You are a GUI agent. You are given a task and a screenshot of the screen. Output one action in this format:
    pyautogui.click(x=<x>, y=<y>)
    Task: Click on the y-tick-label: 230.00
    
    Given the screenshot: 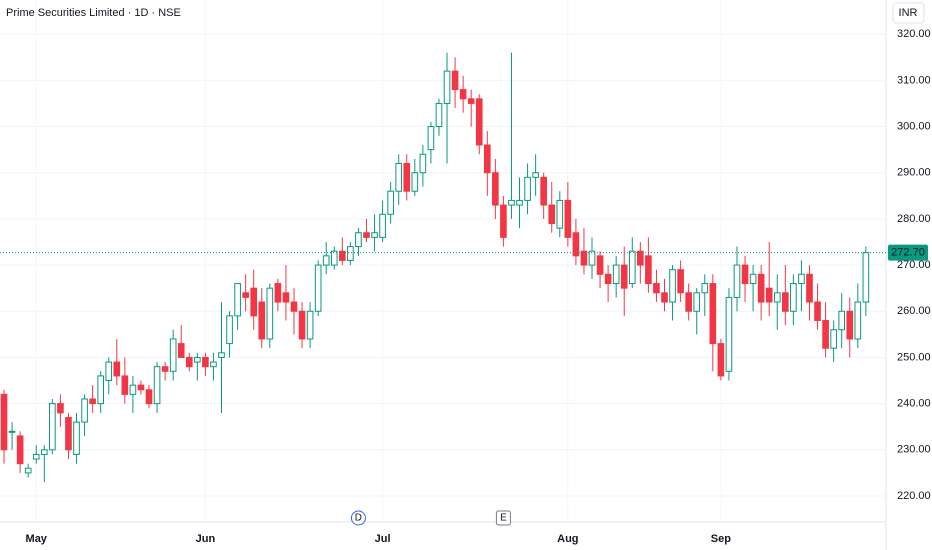 What is the action you would take?
    pyautogui.click(x=914, y=450)
    